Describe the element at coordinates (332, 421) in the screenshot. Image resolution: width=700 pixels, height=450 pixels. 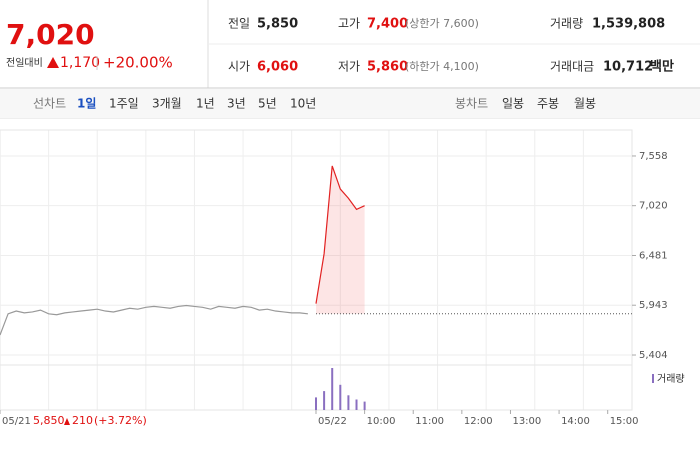
I see `x-tick-label: 05/22` at that location.